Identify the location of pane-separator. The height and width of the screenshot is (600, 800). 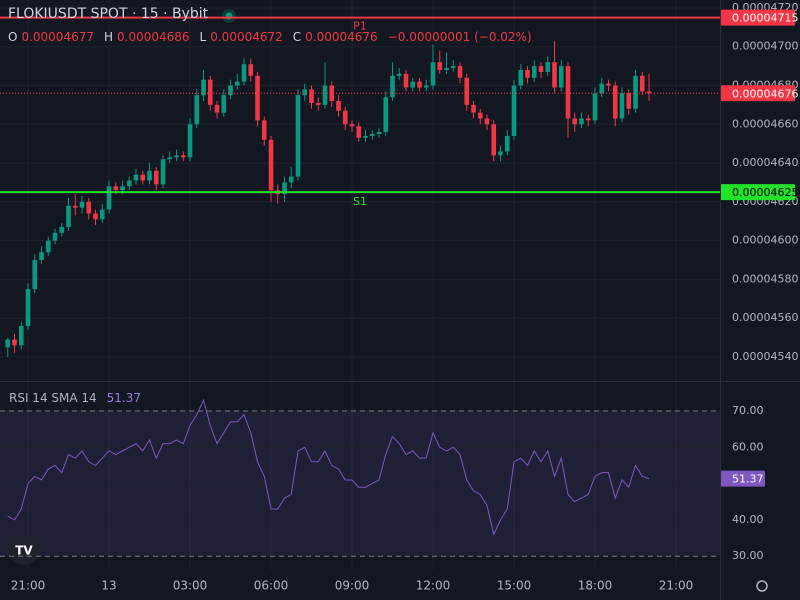
(400, 381).